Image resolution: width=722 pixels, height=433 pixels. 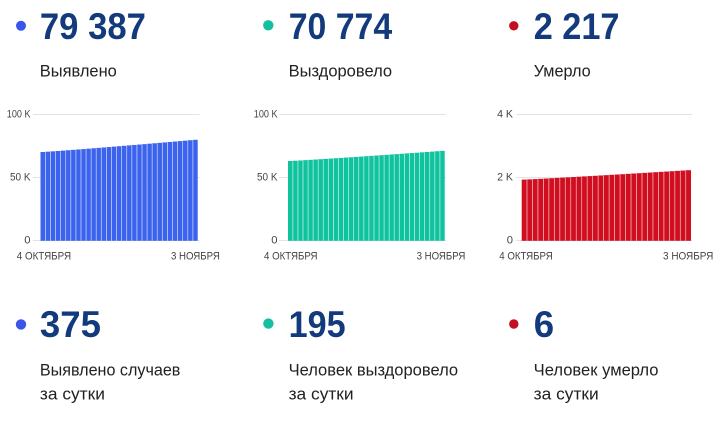 What do you see at coordinates (70, 324) in the screenshot?
I see `svg-text: 375` at bounding box center [70, 324].